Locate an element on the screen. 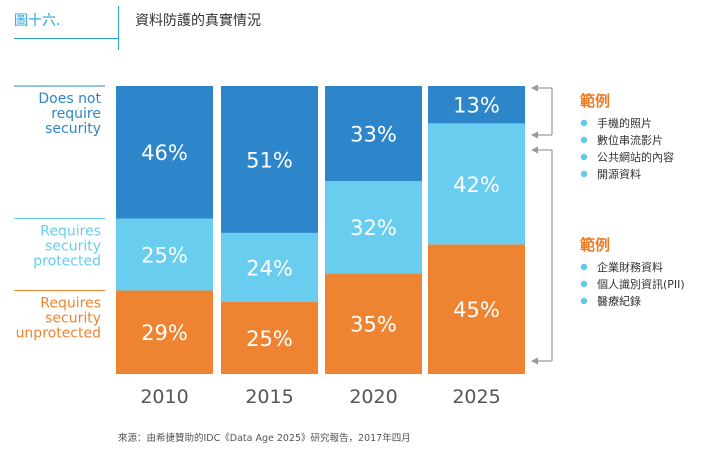  legend-item: 企業財務資料 is located at coordinates (630, 267).